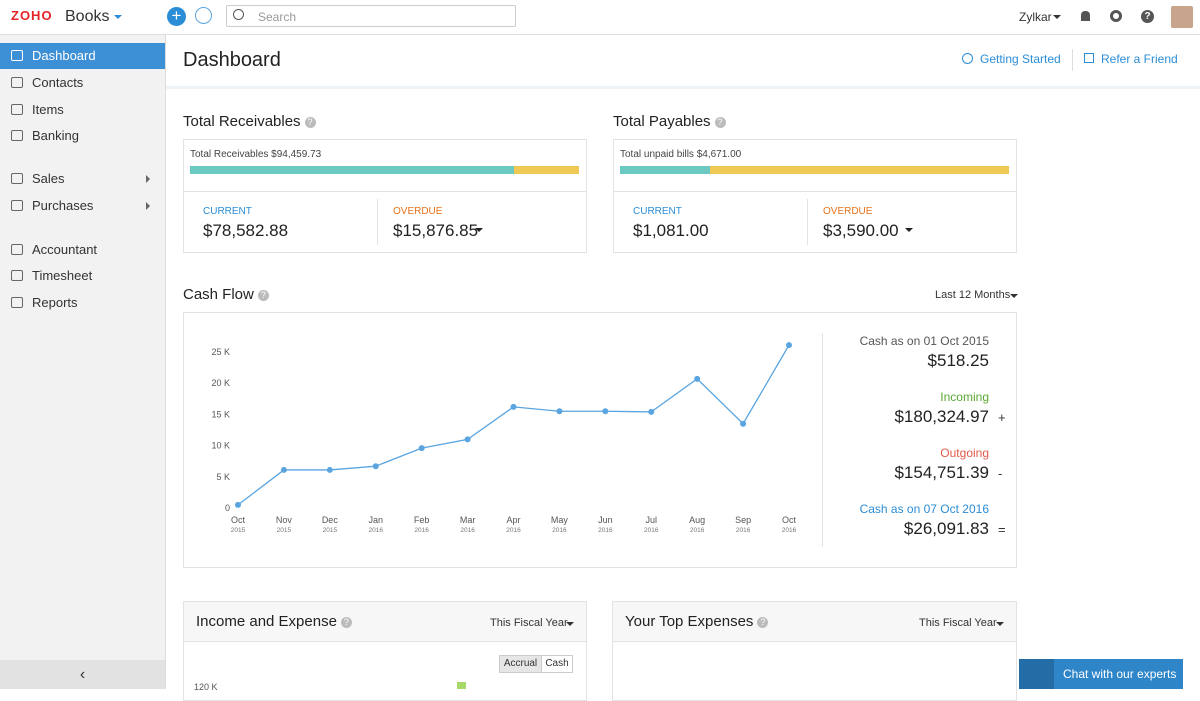 This screenshot has height=701, width=1200. What do you see at coordinates (1139, 59) in the screenshot?
I see `header-link: Refer a Friend` at bounding box center [1139, 59].